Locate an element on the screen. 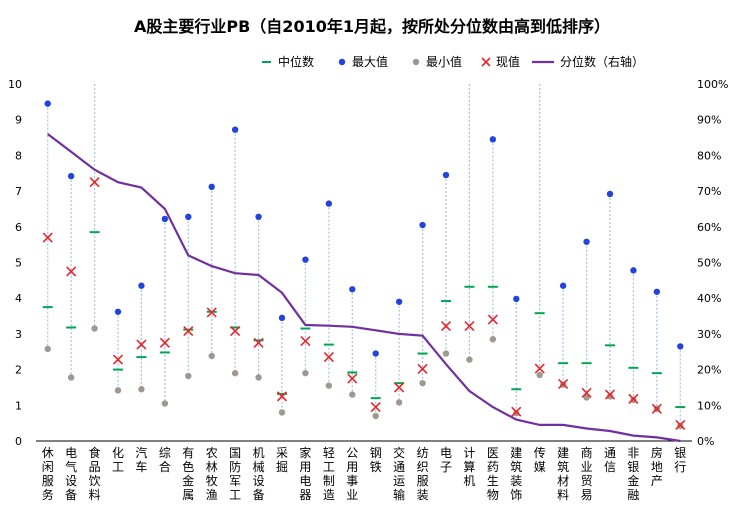  y2-tick-label: 90% is located at coordinates (709, 120).